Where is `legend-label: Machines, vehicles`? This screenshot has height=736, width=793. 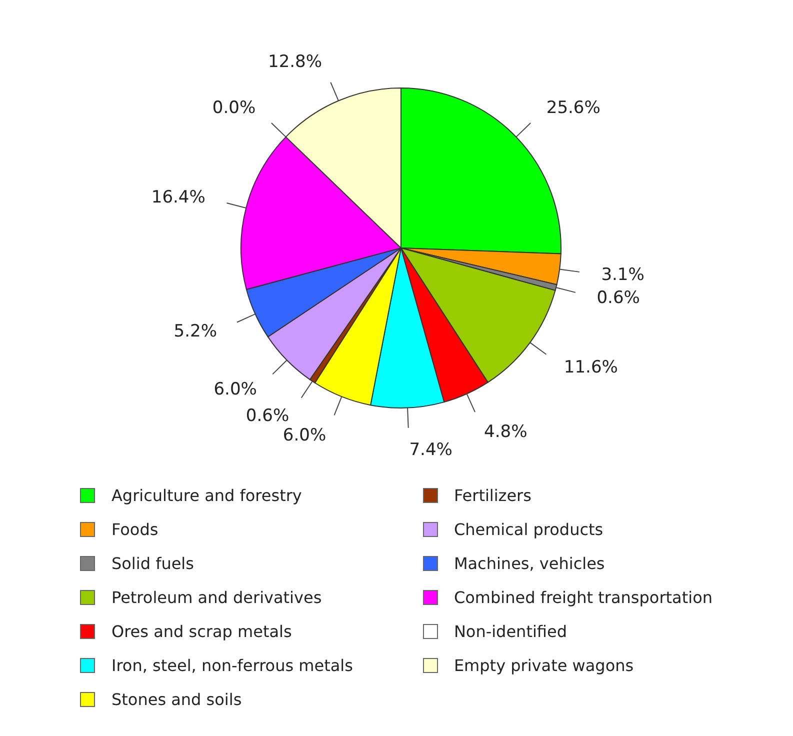 legend-label: Machines, vehicles is located at coordinates (529, 563).